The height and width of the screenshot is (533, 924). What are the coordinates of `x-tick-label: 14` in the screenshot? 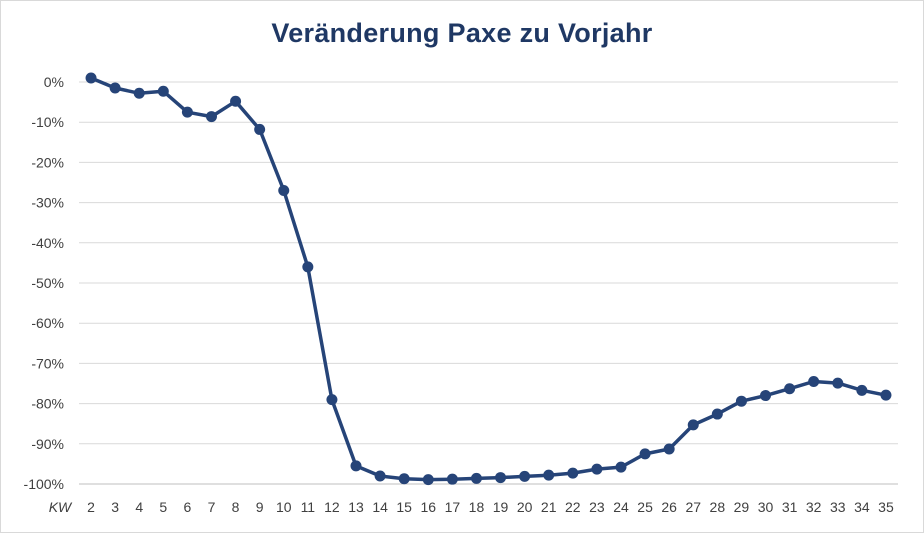 It's located at (380, 507).